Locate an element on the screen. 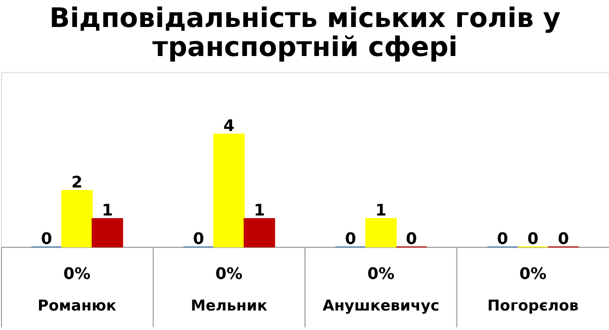  x-tick-label: Мельник is located at coordinates (229, 305).